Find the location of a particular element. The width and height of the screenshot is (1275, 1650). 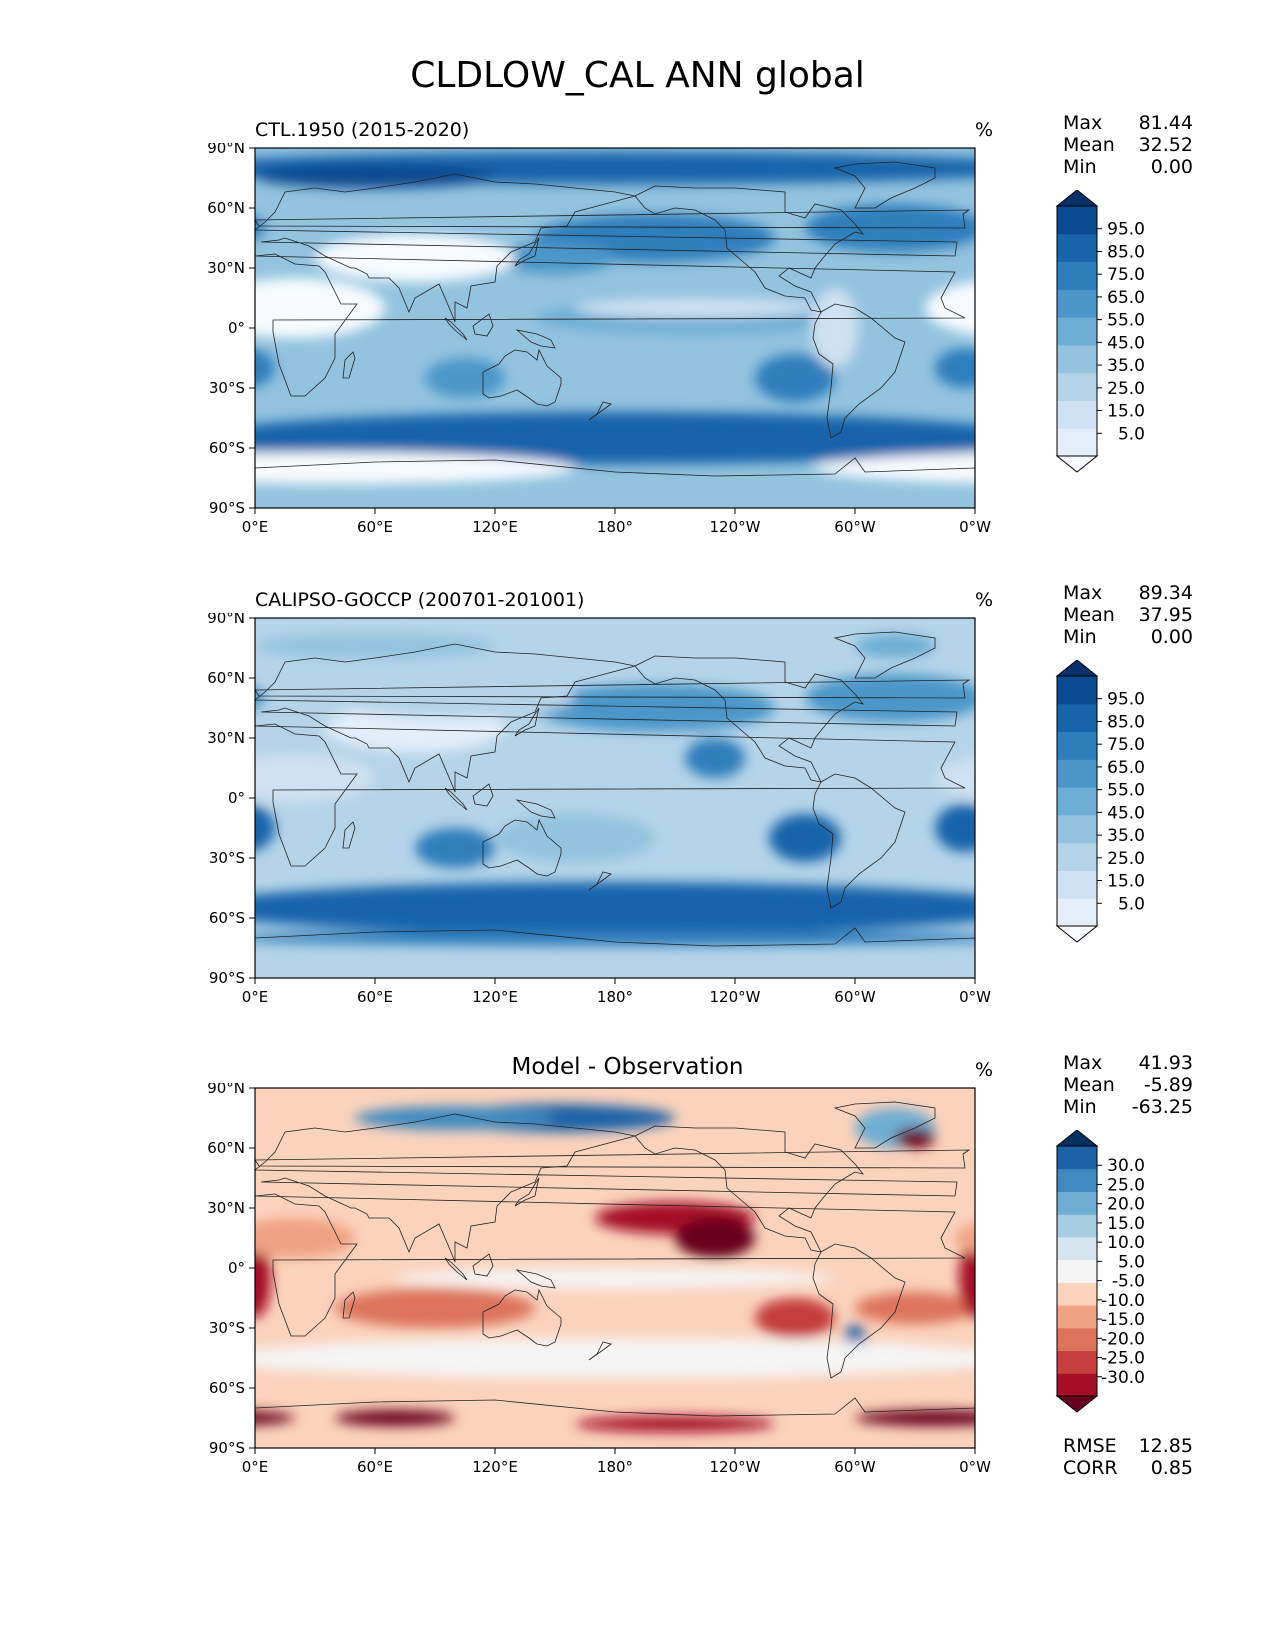

coastline-antarctica is located at coordinates (615, 1422).